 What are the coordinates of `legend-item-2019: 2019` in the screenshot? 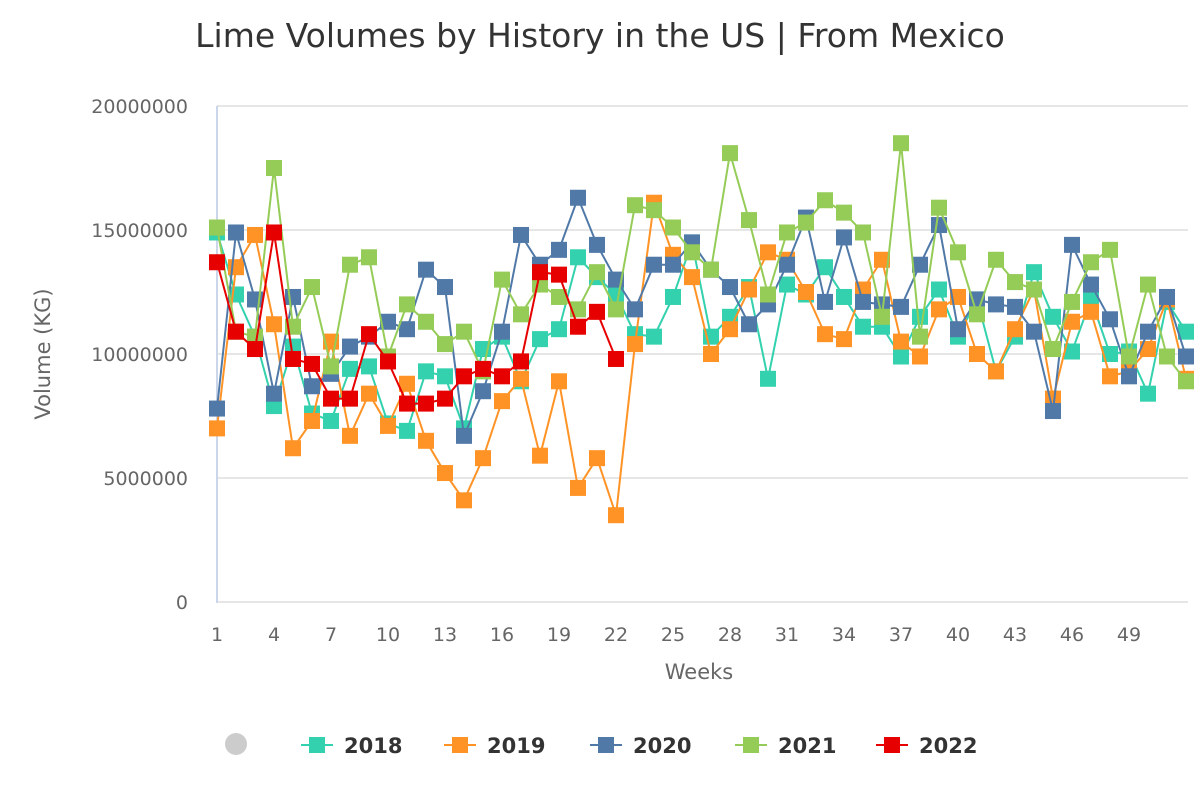 It's located at (494, 746).